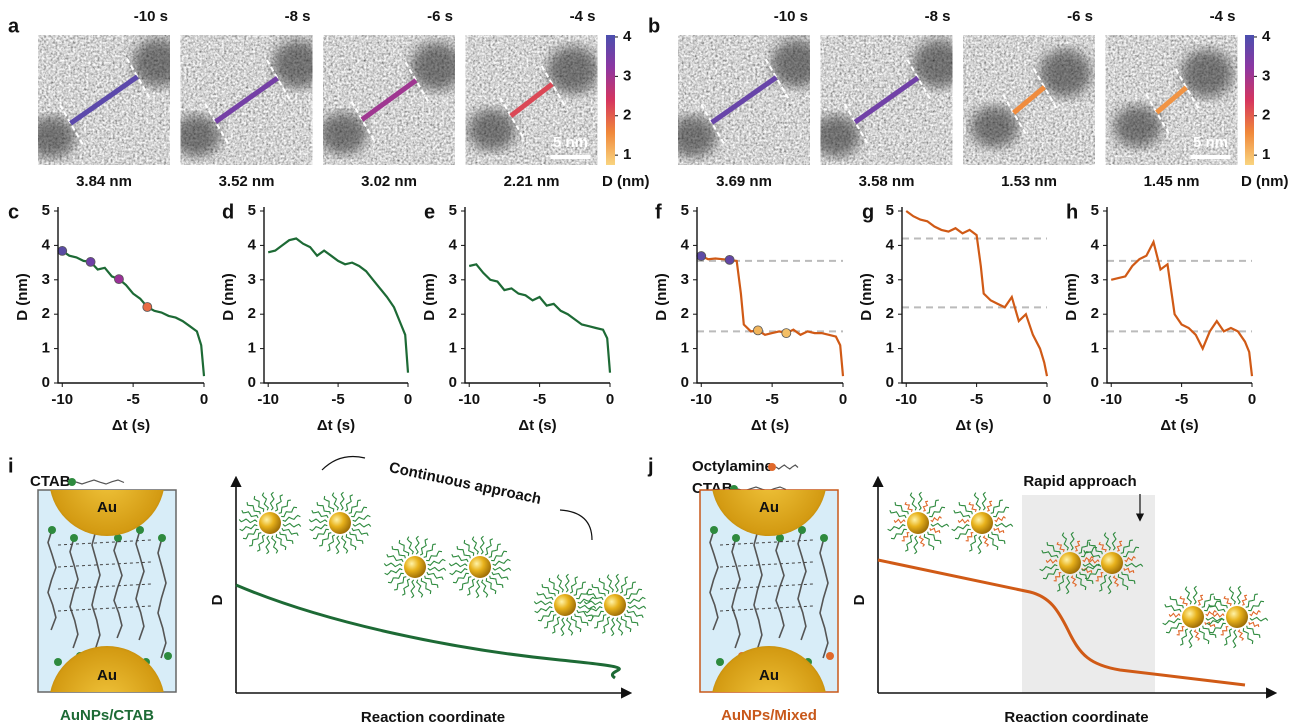  What do you see at coordinates (1137, 126) in the screenshot?
I see `particle-blob` at bounding box center [1137, 126].